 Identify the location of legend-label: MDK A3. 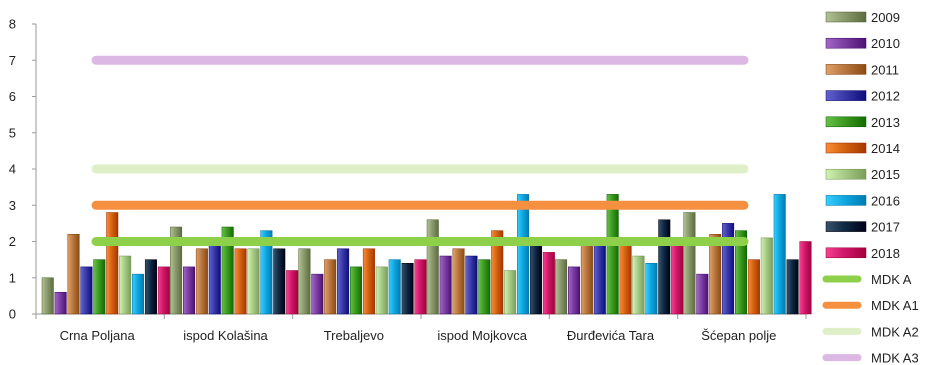
(895, 358).